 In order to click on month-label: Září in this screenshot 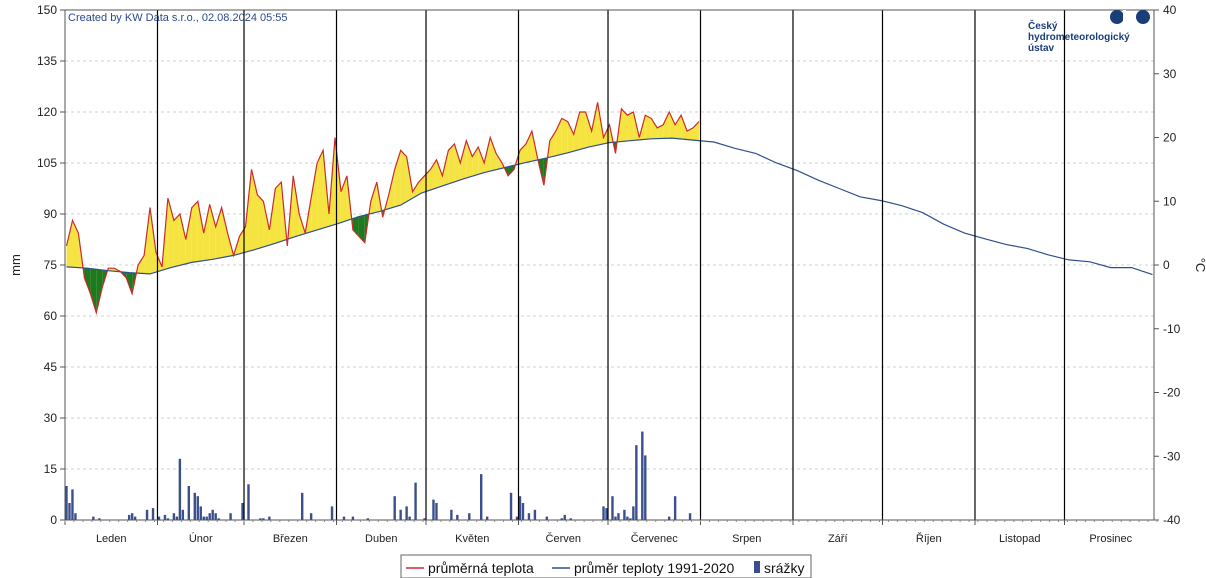, I will do `click(838, 539)`.